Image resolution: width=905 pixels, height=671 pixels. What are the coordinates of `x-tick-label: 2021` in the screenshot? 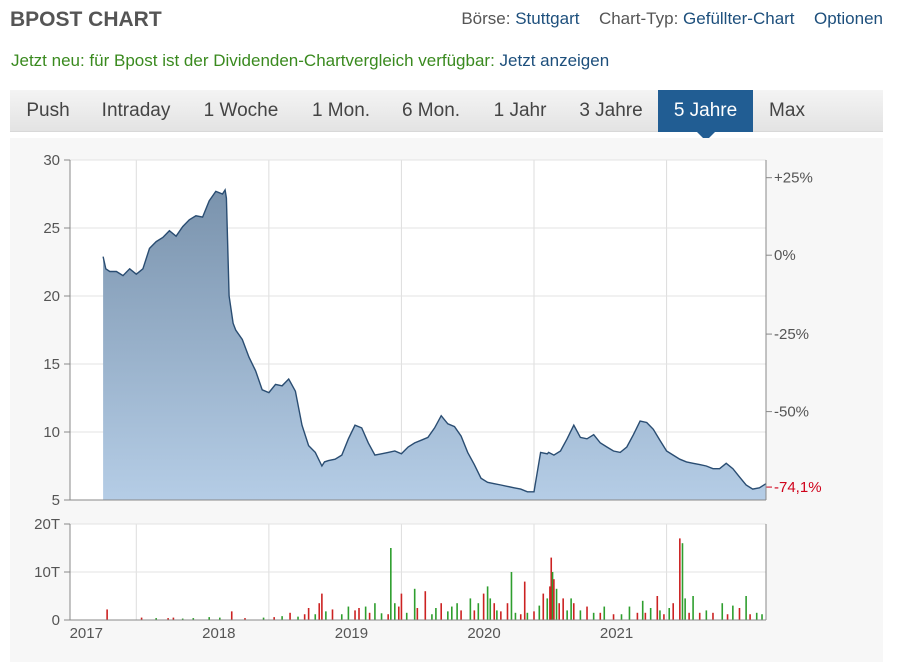 It's located at (616, 633).